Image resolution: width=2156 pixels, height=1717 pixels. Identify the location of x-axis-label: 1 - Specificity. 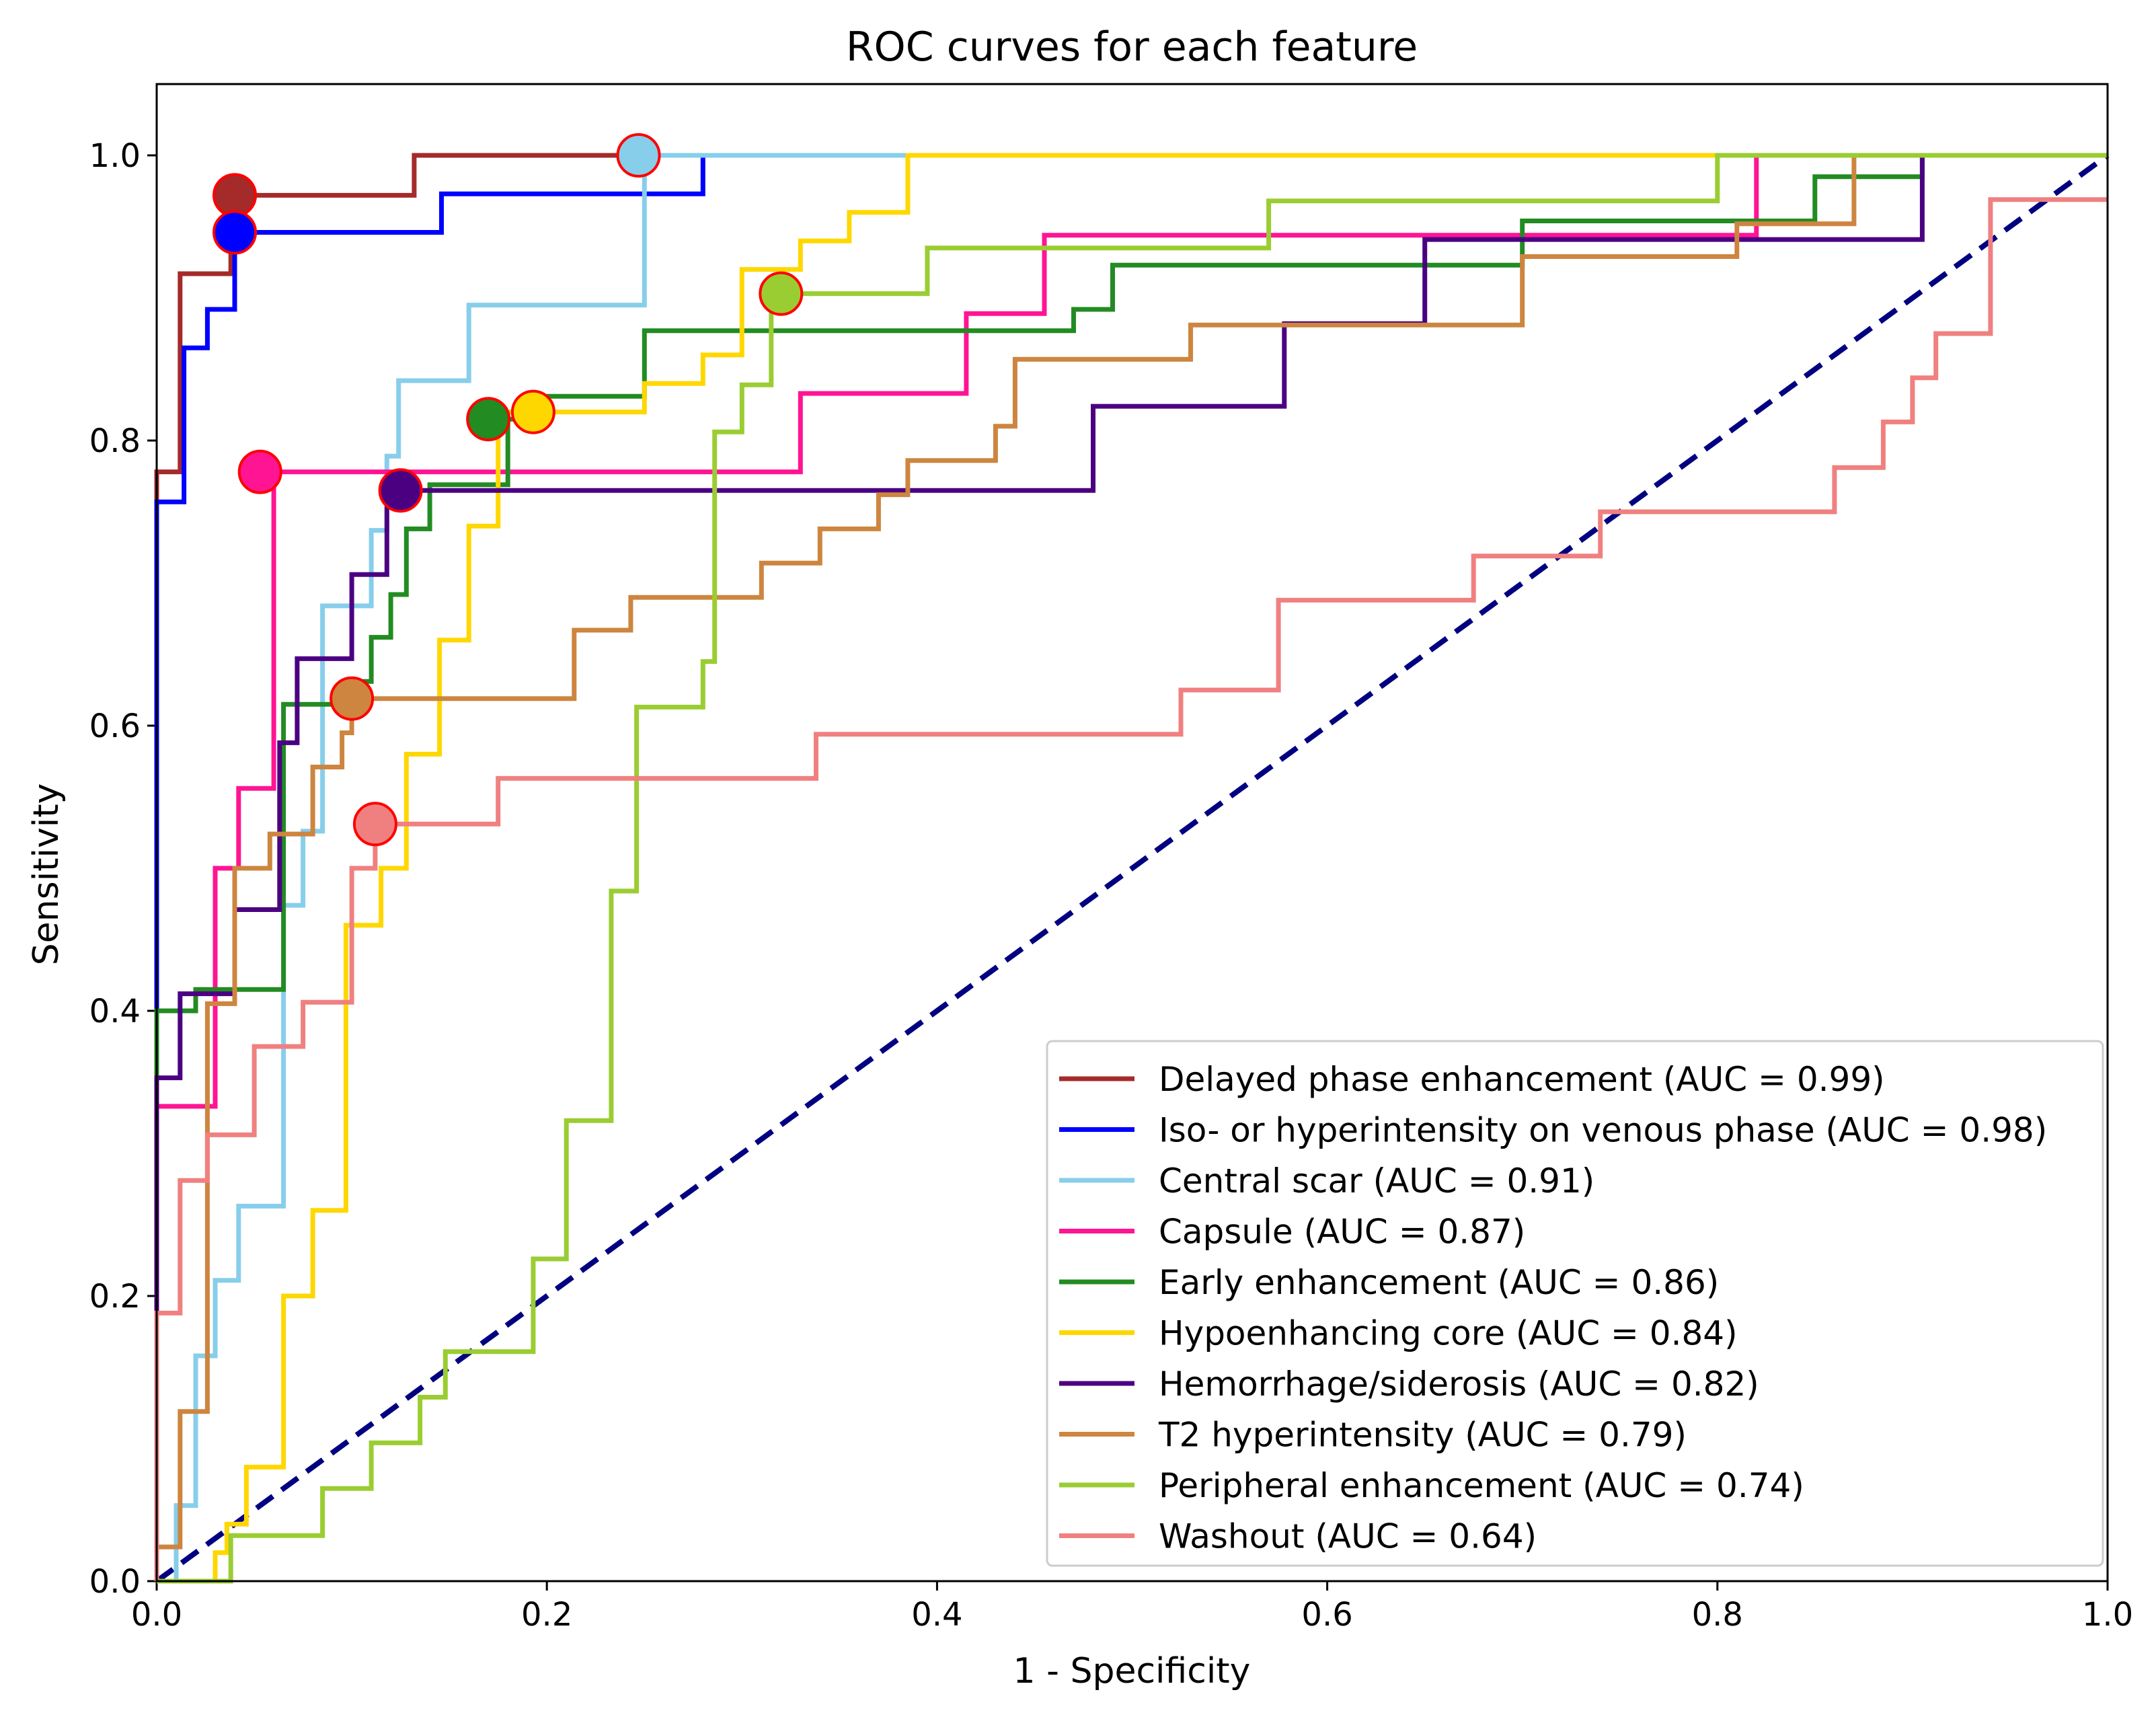
(1132, 1671).